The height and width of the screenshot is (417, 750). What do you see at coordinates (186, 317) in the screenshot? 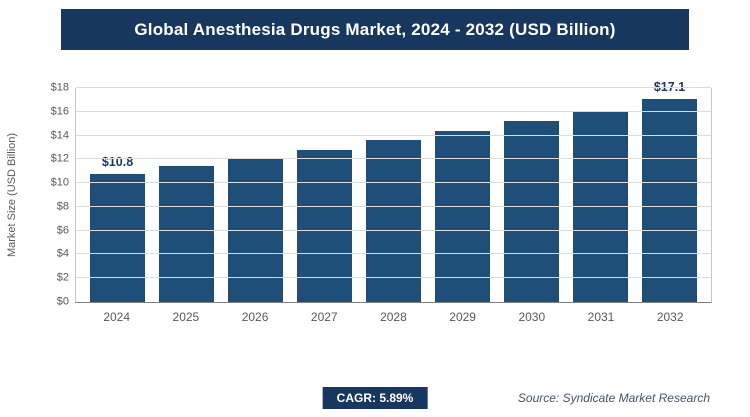
I see `x-tick-label: 2025` at bounding box center [186, 317].